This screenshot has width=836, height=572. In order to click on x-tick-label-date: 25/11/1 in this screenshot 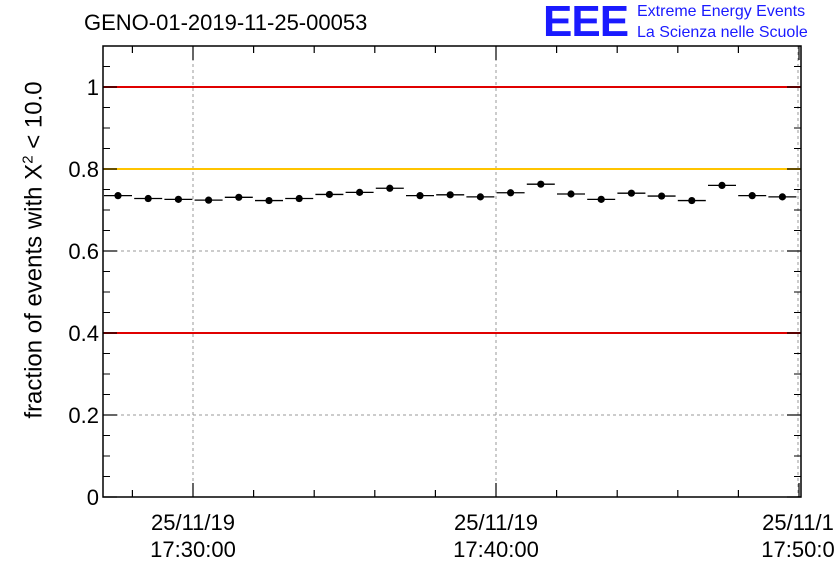, I will do `click(798, 522)`.